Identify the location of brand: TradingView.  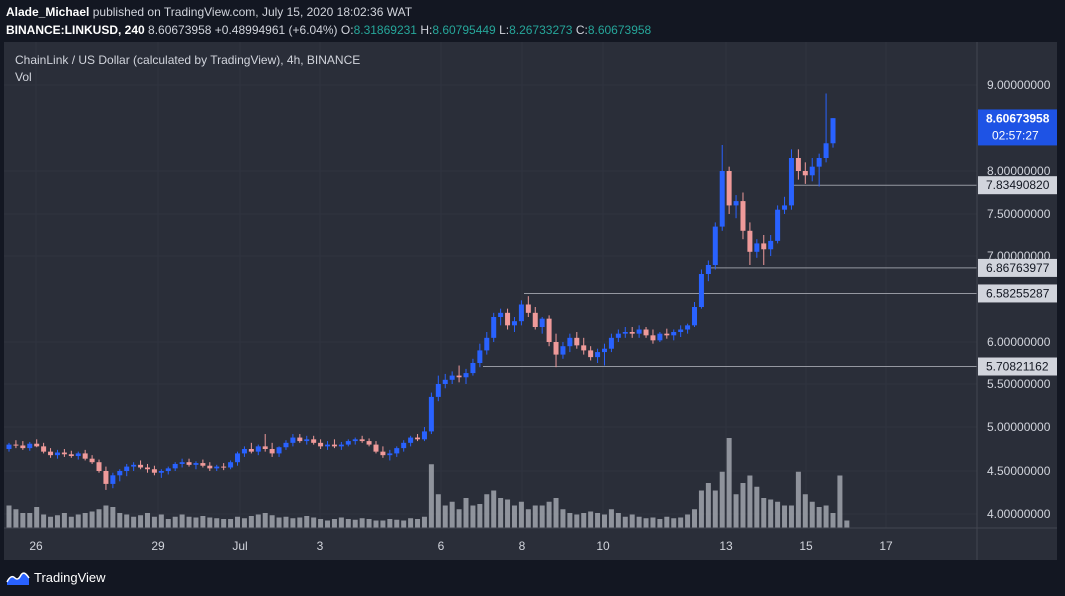
(56, 577).